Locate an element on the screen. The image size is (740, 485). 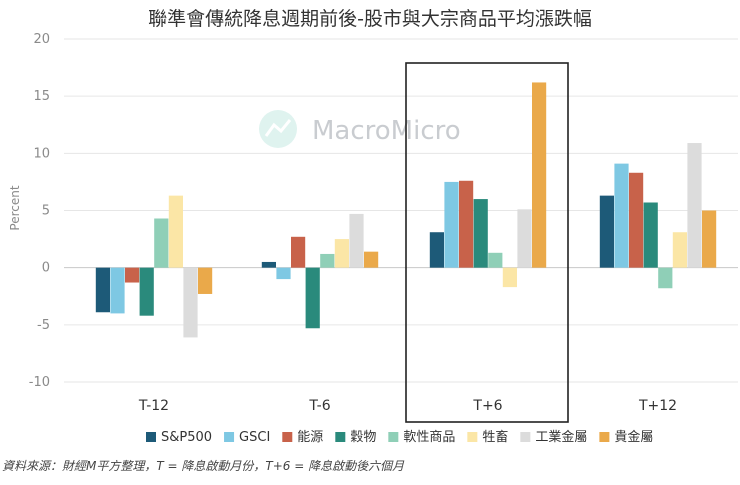
source-note: 資料來源：財經M平方整理，T = 降息啟動月份，T+6 = 降息啟動後六個月 is located at coordinates (203, 466).